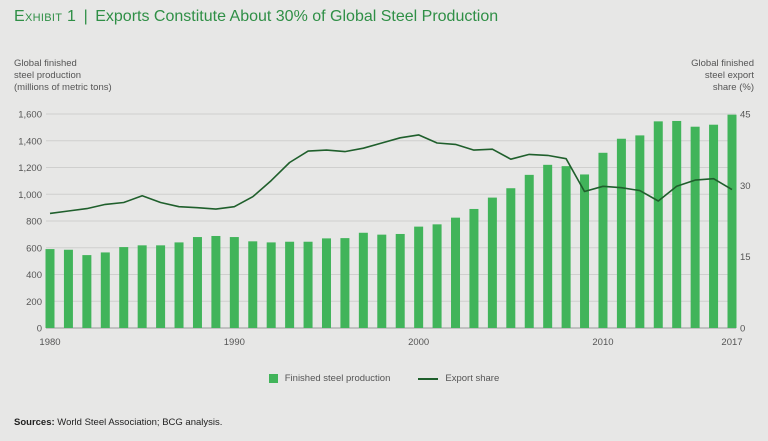  What do you see at coordinates (722, 63) in the screenshot?
I see `y-right-label-line: Global finished` at bounding box center [722, 63].